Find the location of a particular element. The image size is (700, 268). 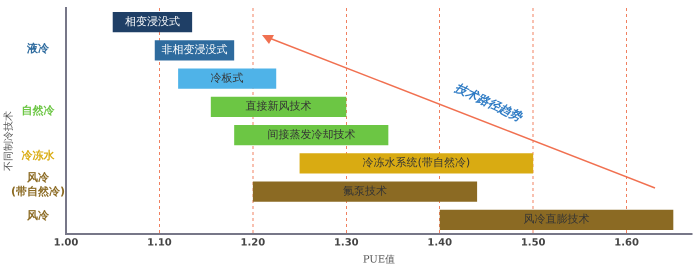

text: 自然冷 is located at coordinates (39, 110).